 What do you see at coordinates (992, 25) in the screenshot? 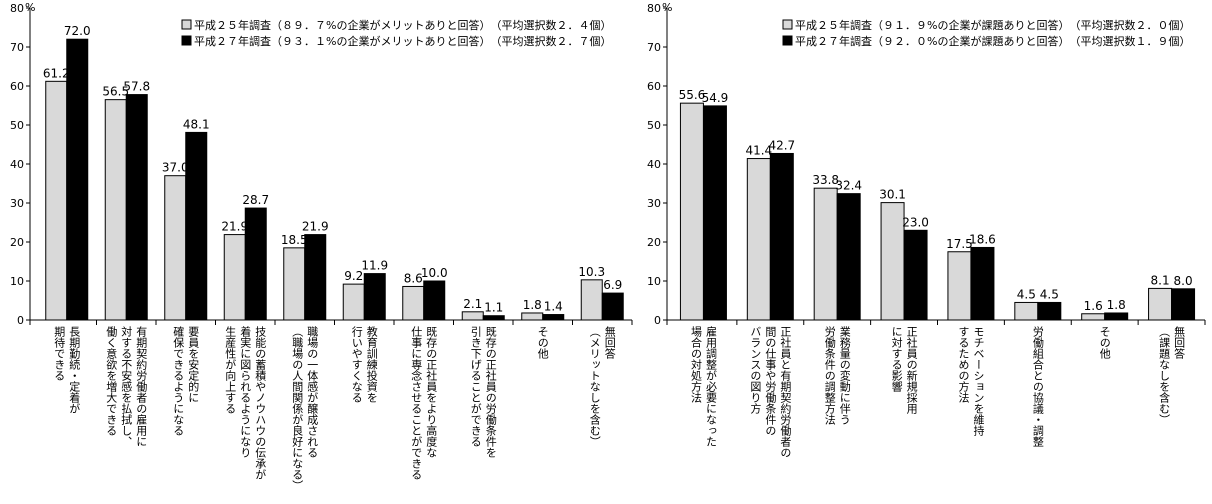
I see `legend-label: 平成２５年調査（９１．９%の企業が課題ありと回答） （平均選択数２．０個）` at bounding box center [992, 25].